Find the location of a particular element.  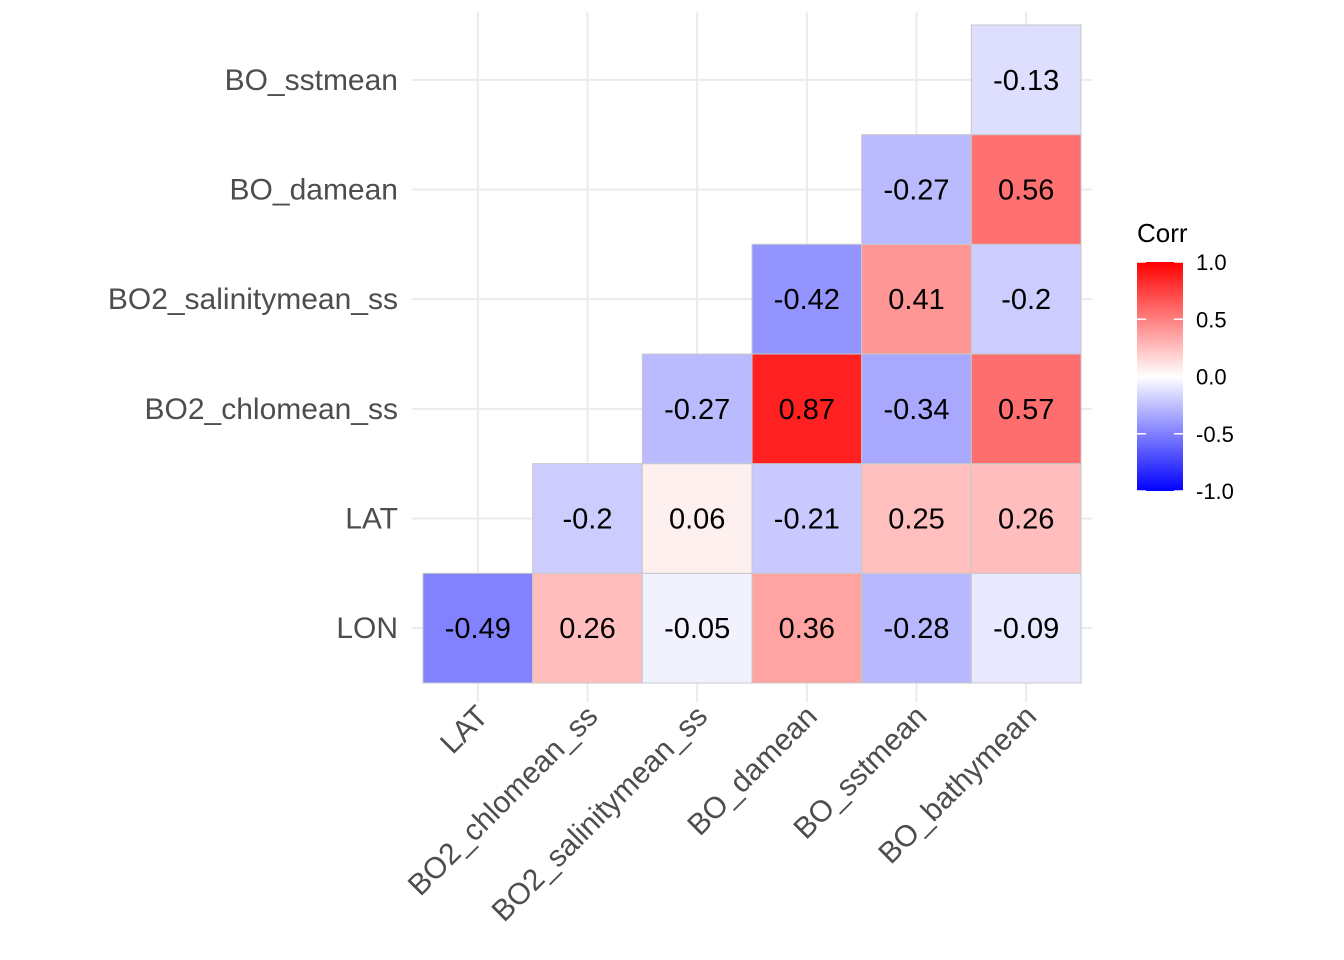

cell-value-label: 0.25 is located at coordinates (916, 519).